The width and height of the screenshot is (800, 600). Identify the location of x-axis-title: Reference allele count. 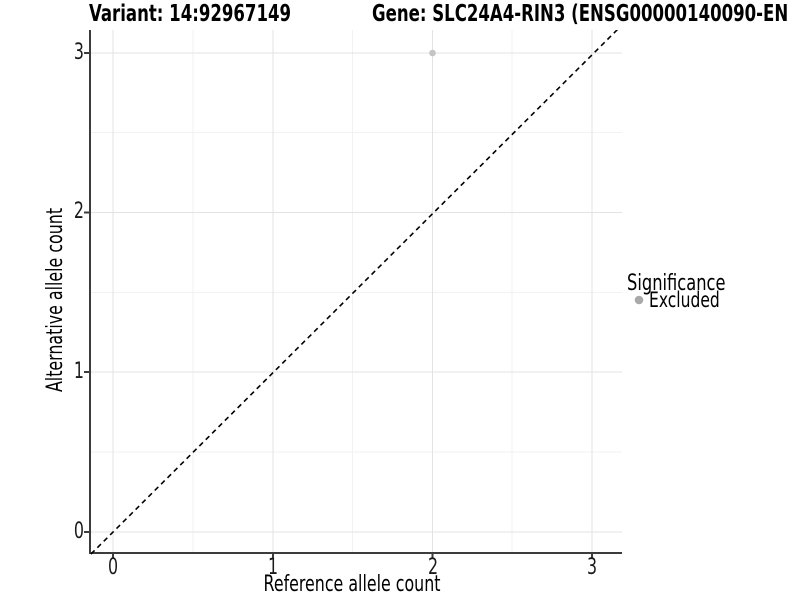
(352, 584).